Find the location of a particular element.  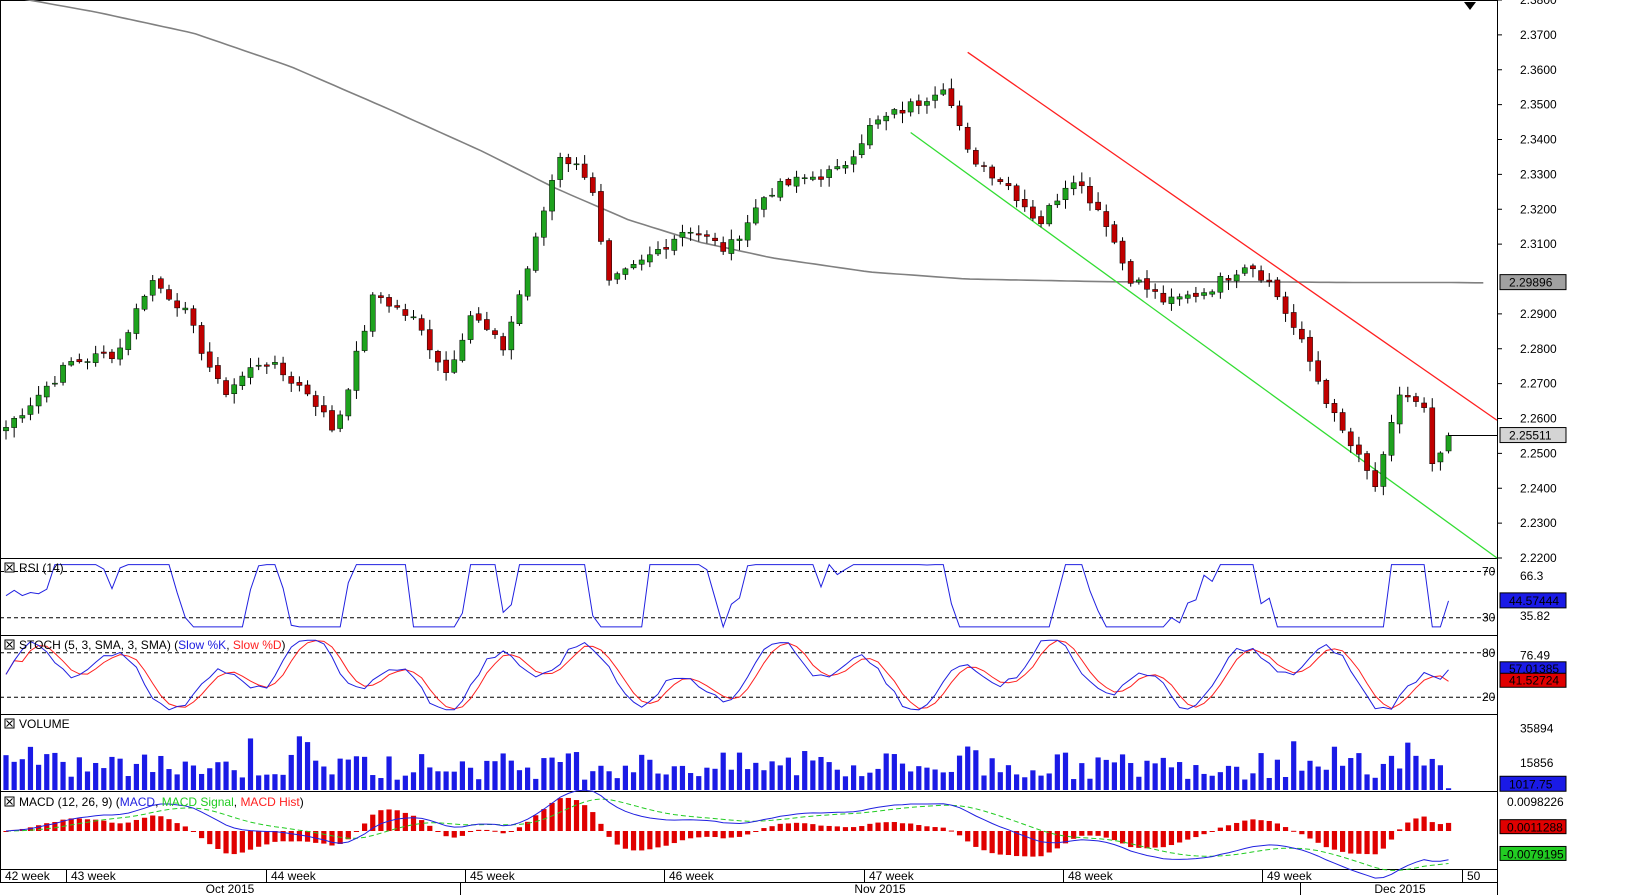

volume-value-label: 1017.75 is located at coordinates (1531, 784).